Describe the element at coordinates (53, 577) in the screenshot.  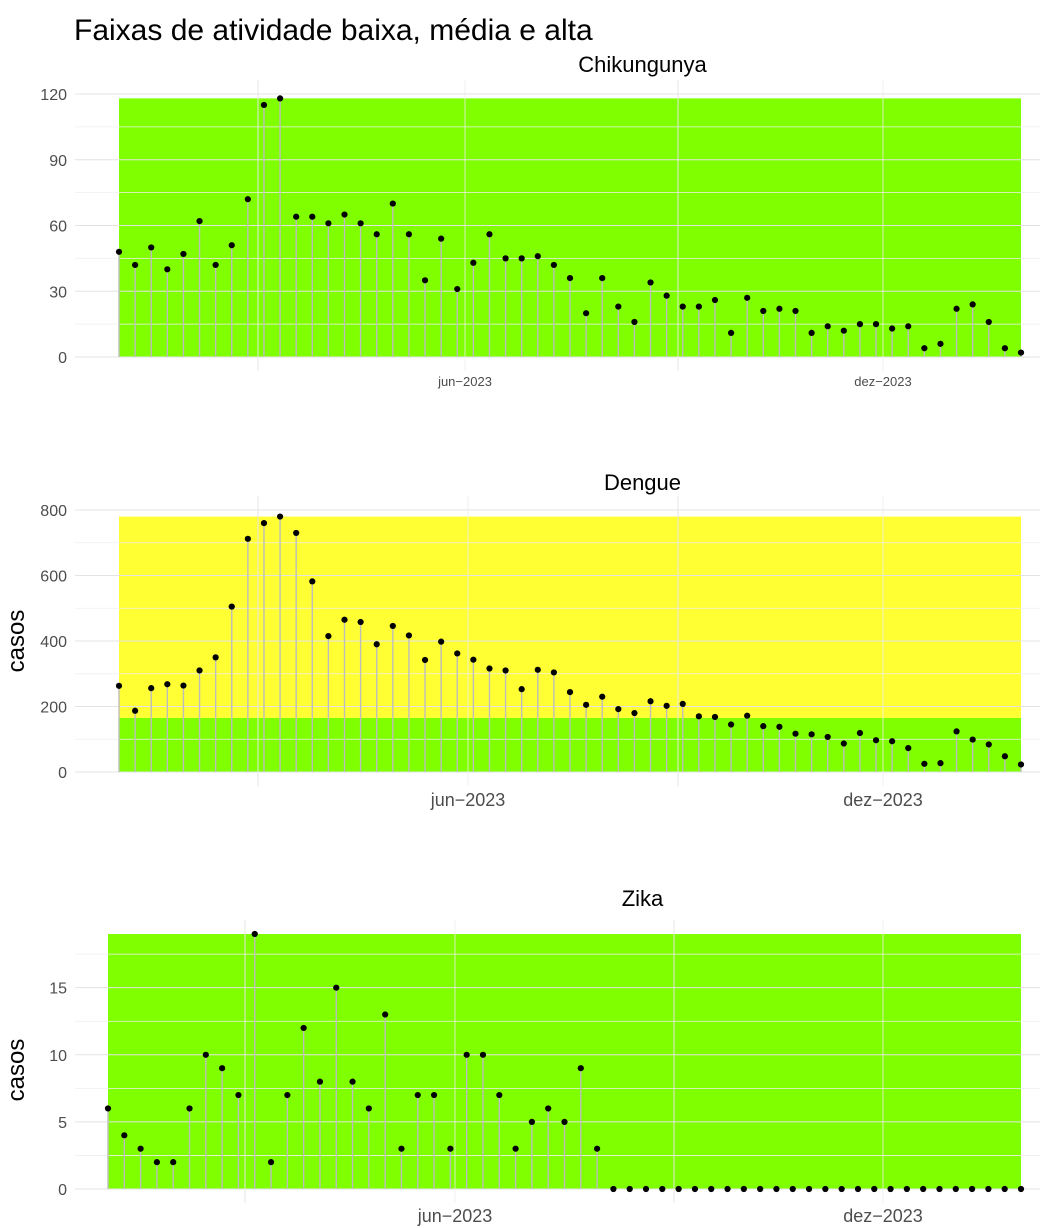
I see `y-tick-label: 600` at that location.